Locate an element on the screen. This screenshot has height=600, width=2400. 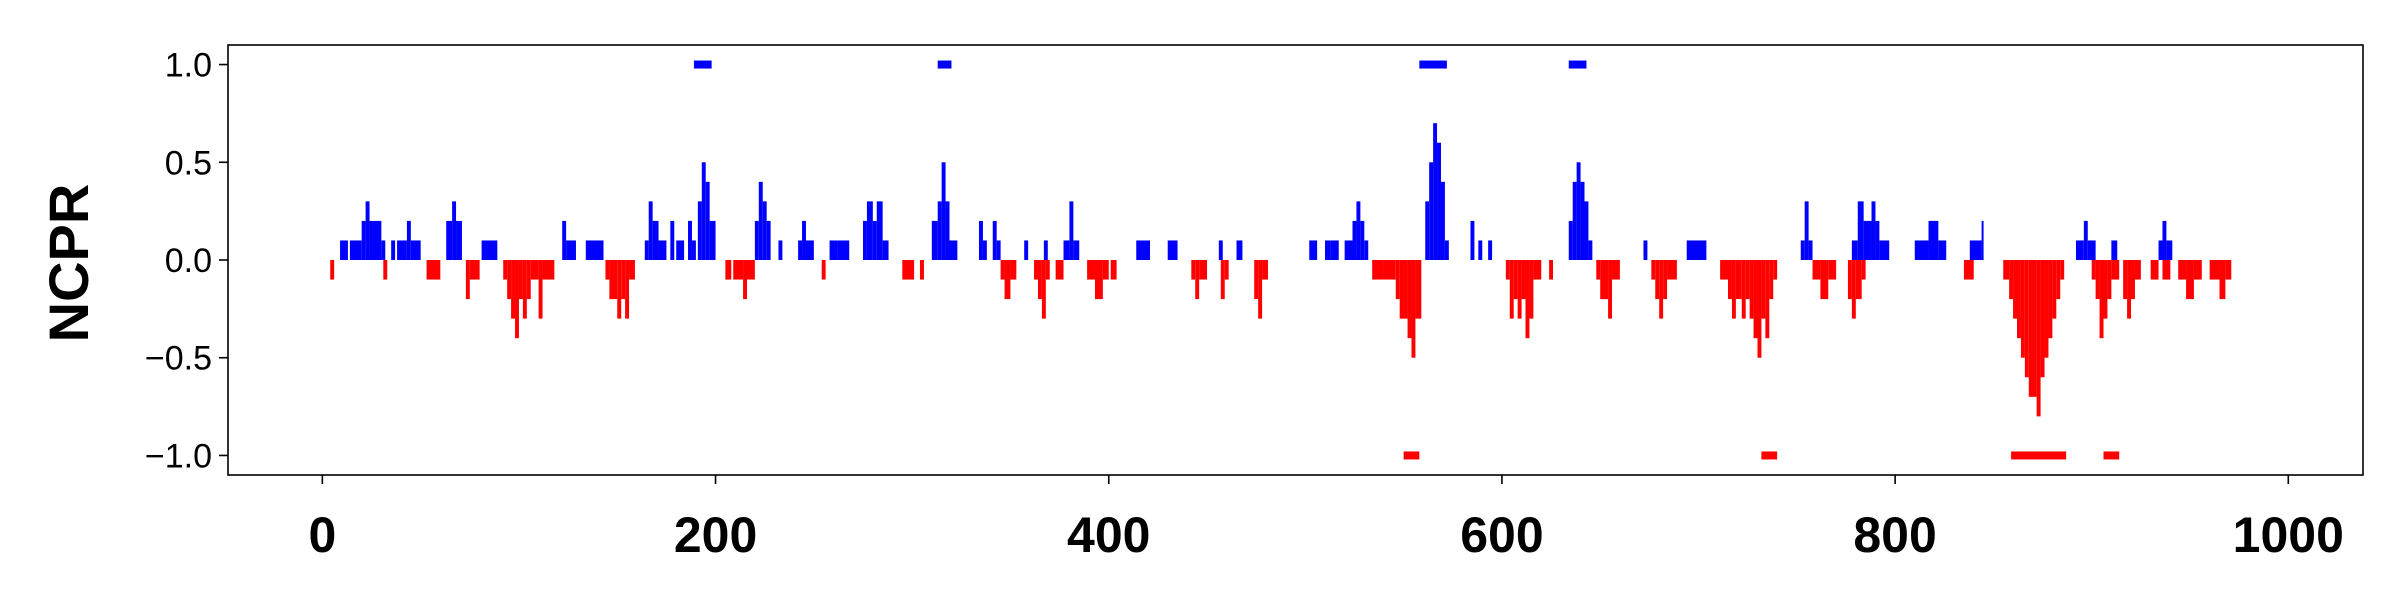
x-tick-label: 600 is located at coordinates (1501, 535).